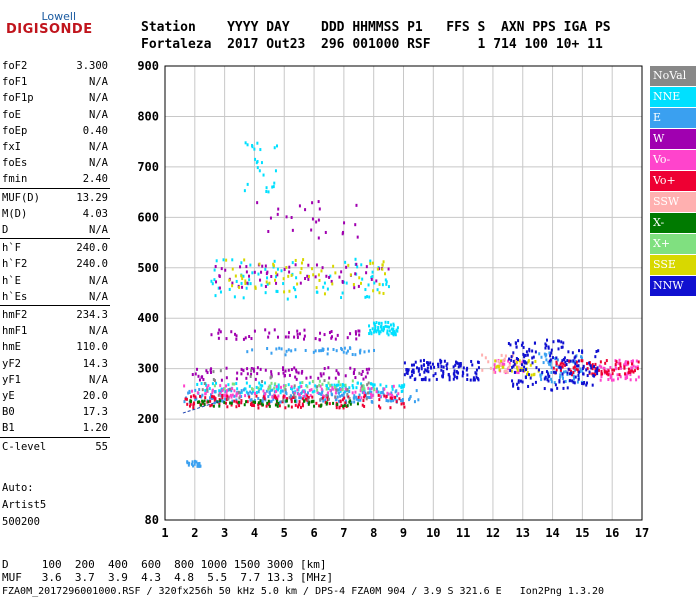  I want to click on y-tick-label: 800, so click(148, 116).